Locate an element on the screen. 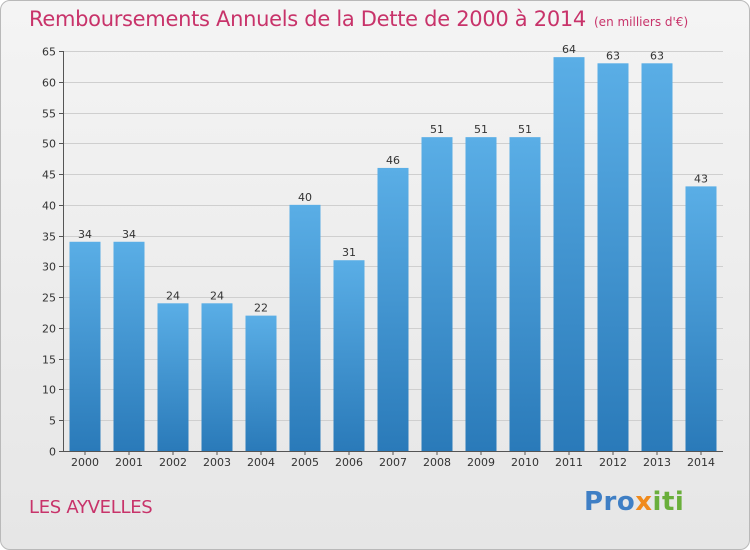  logo-part-3: iti is located at coordinates (668, 502).